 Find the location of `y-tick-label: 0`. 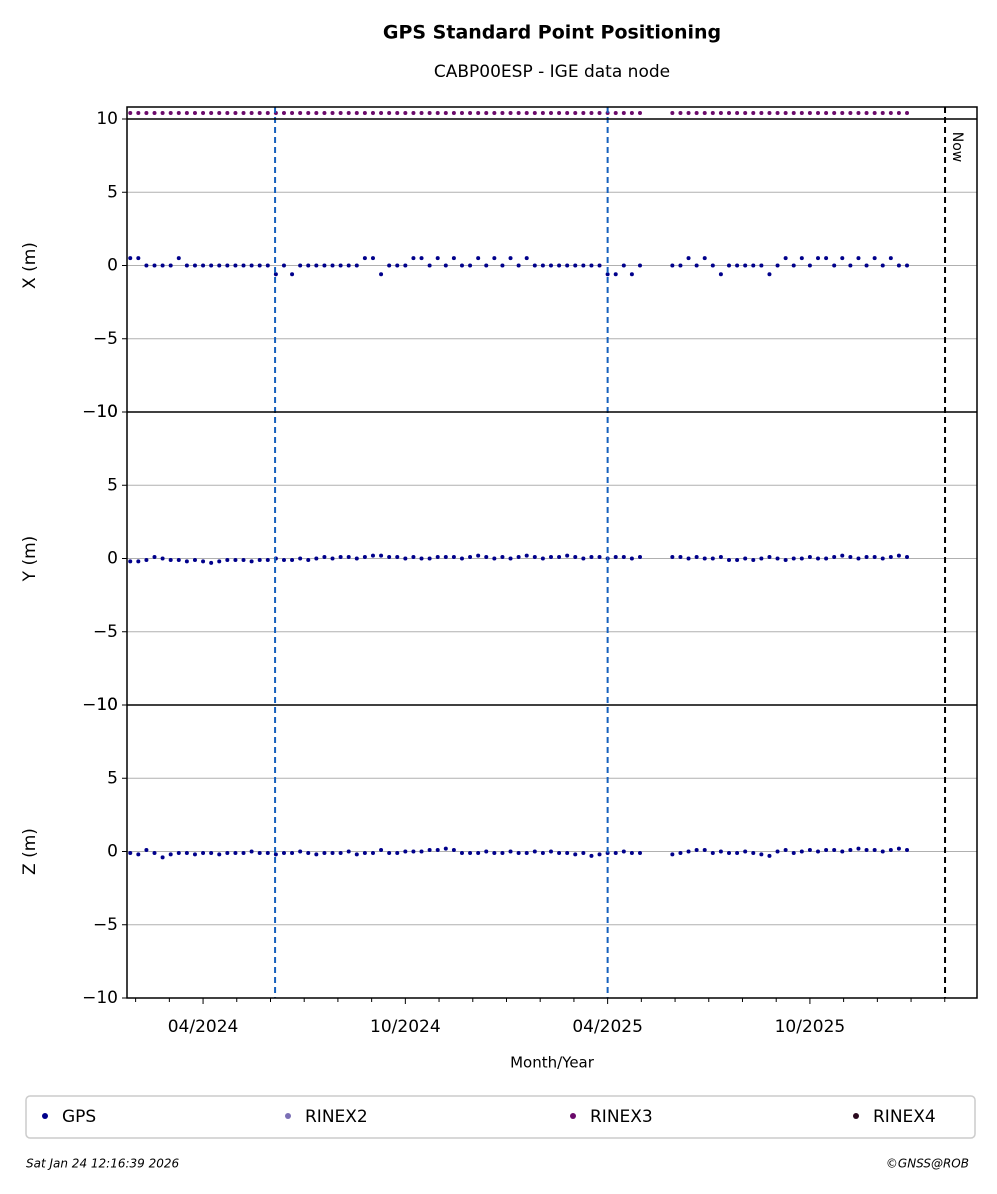

y-tick-label: 0 is located at coordinates (112, 852).